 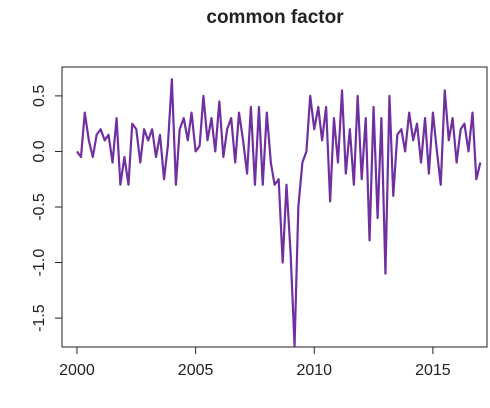 What do you see at coordinates (39, 151) in the screenshot?
I see `y-tick-label: 0.0` at bounding box center [39, 151].